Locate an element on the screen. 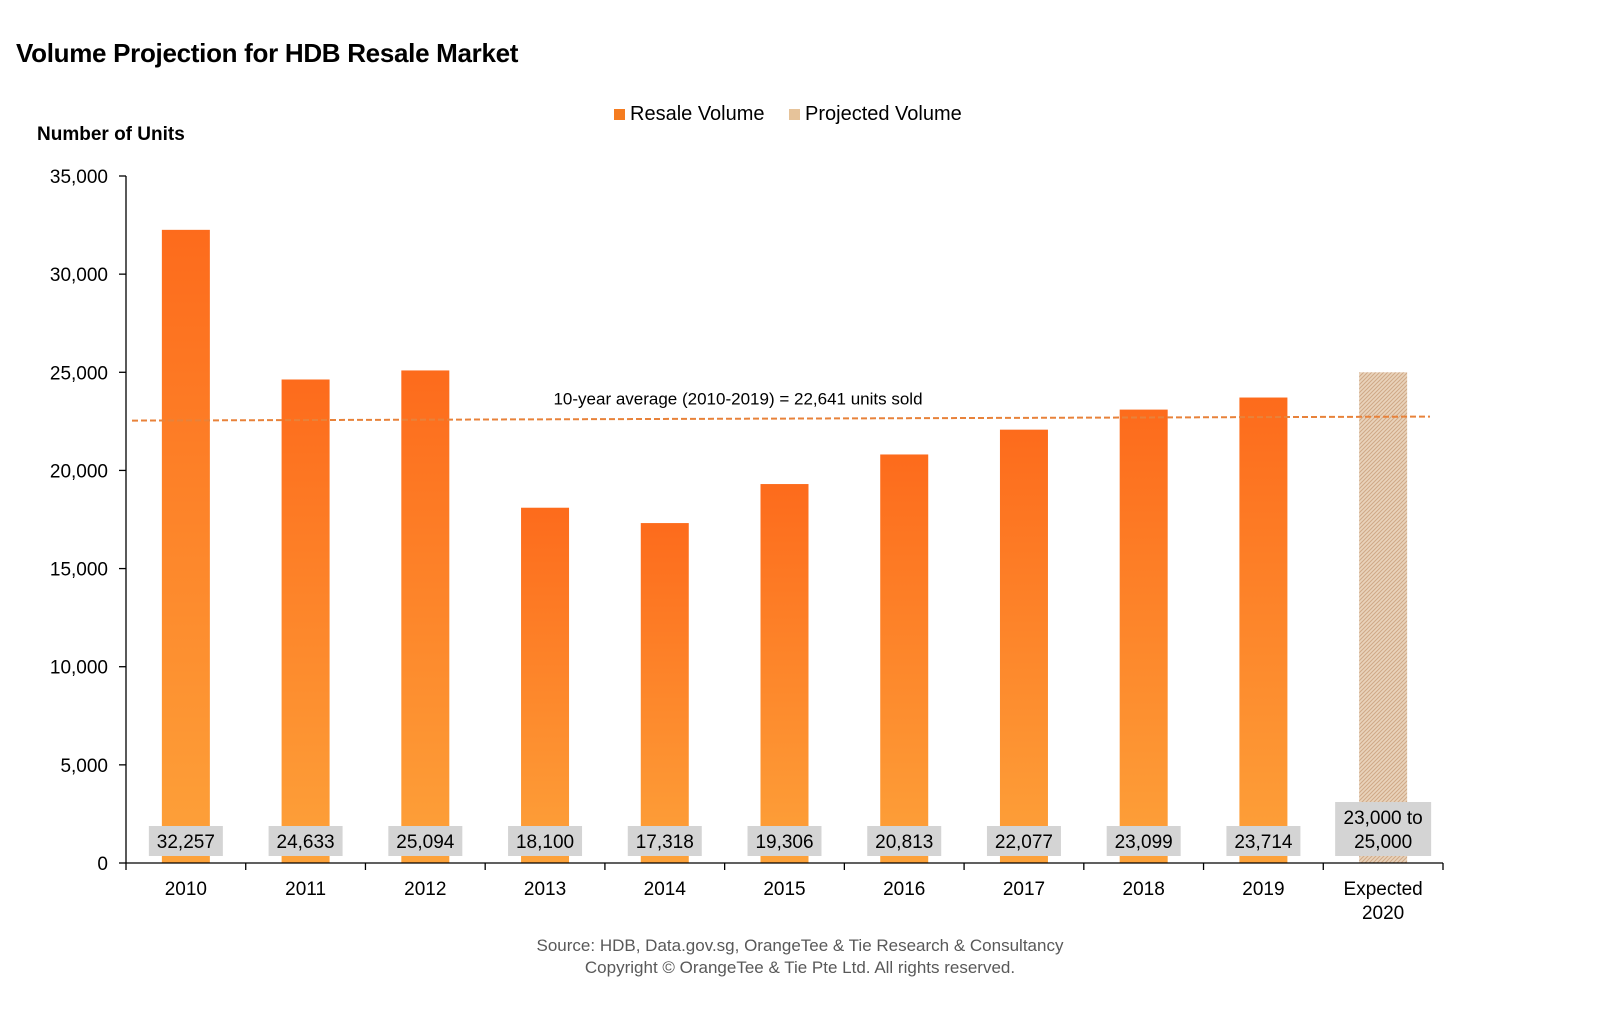 The height and width of the screenshot is (1011, 1600). bar-resale-2013 is located at coordinates (545, 685).